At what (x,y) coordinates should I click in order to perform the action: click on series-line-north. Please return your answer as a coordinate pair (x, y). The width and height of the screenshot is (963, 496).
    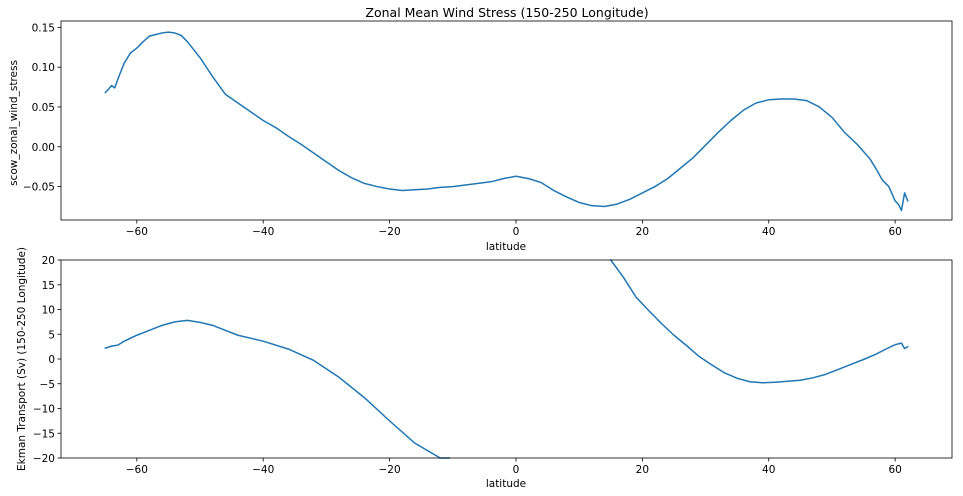
    Looking at the image, I should click on (759, 321).